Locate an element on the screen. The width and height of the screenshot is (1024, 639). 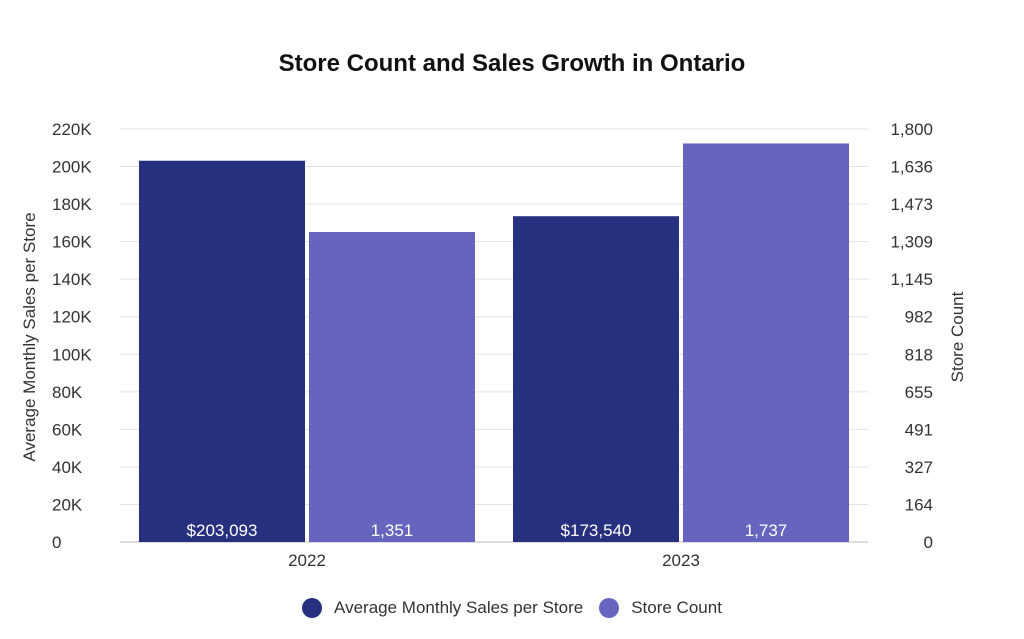
y2-tick-label: 491 is located at coordinates (919, 429).